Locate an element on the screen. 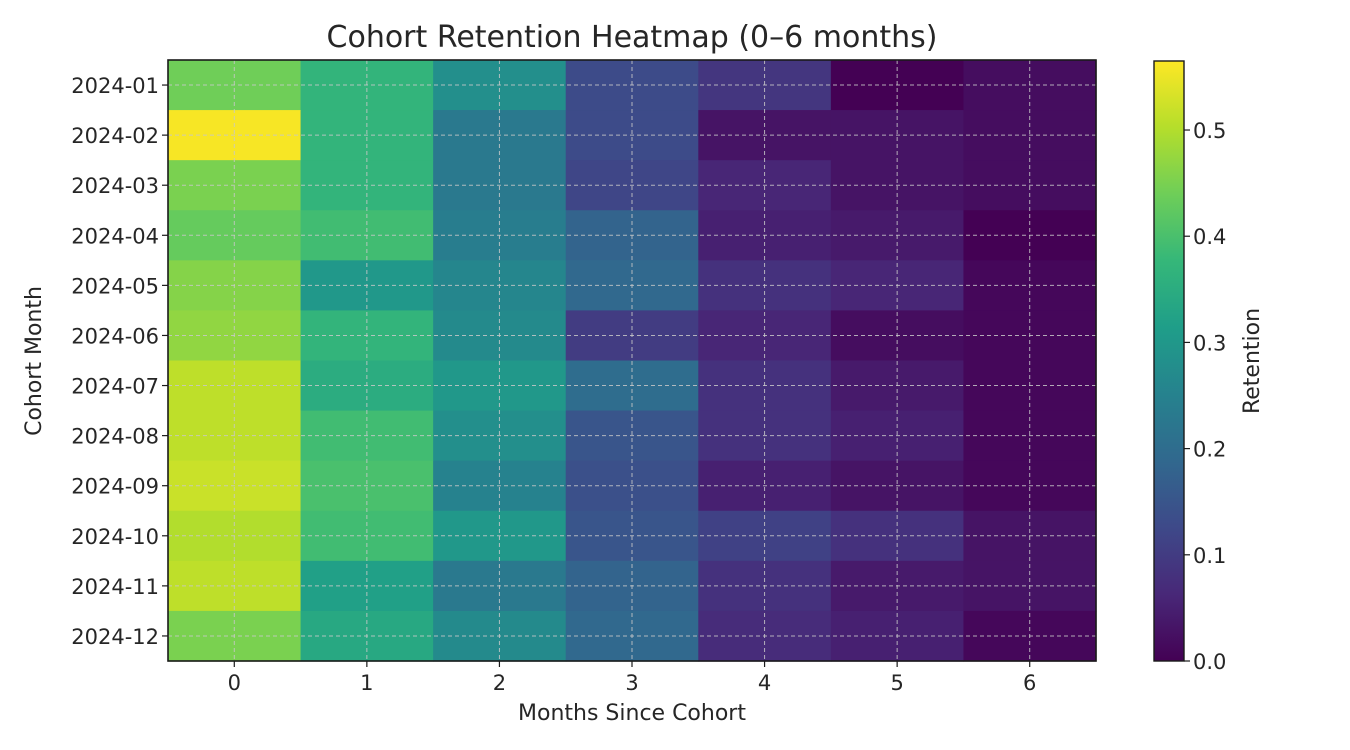 This screenshot has height=750, width=1350. chart-title: Cohort Retention Heatmap (0–6 months) is located at coordinates (632, 37).